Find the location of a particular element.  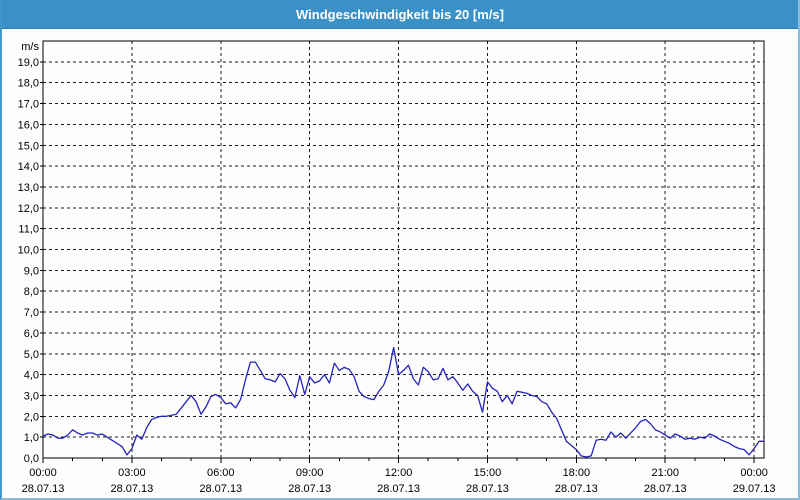

y-axis-label: 15,0 is located at coordinates (28, 146).